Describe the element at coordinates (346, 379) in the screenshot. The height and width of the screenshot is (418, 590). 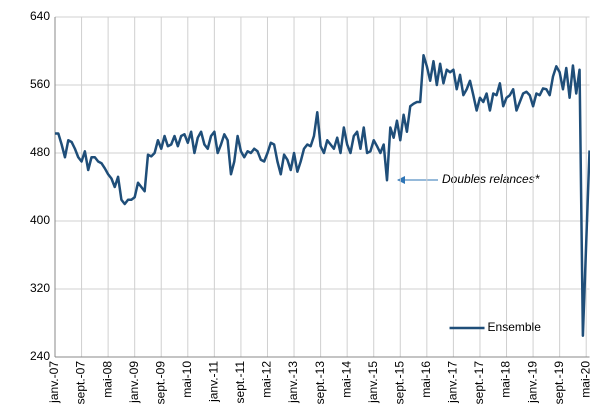
I see `x-tick-label: mai-14` at that location.